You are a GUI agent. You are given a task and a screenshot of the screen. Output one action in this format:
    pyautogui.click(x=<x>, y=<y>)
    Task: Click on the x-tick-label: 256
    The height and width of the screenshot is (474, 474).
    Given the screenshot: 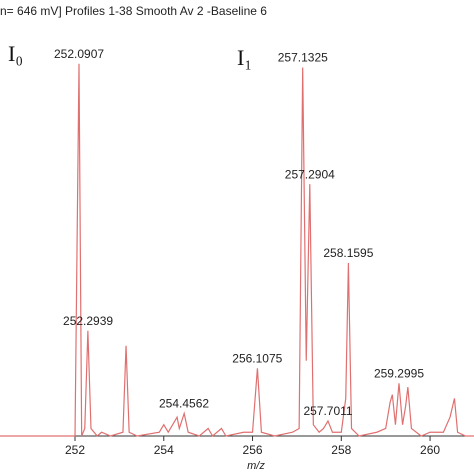 What is the action you would take?
    pyautogui.click(x=253, y=450)
    